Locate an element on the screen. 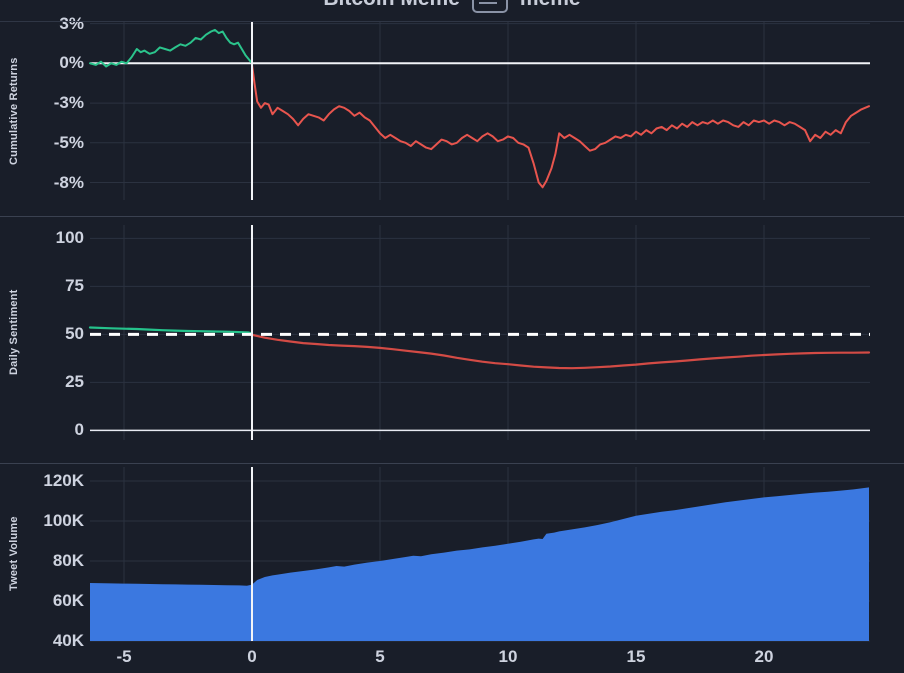  x-tick-label: -5 is located at coordinates (124, 656).